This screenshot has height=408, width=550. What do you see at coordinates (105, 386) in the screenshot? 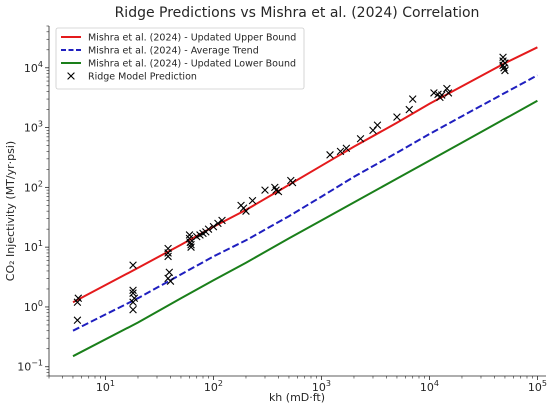
I see `x-tick-label: 10¹` at bounding box center [105, 386].